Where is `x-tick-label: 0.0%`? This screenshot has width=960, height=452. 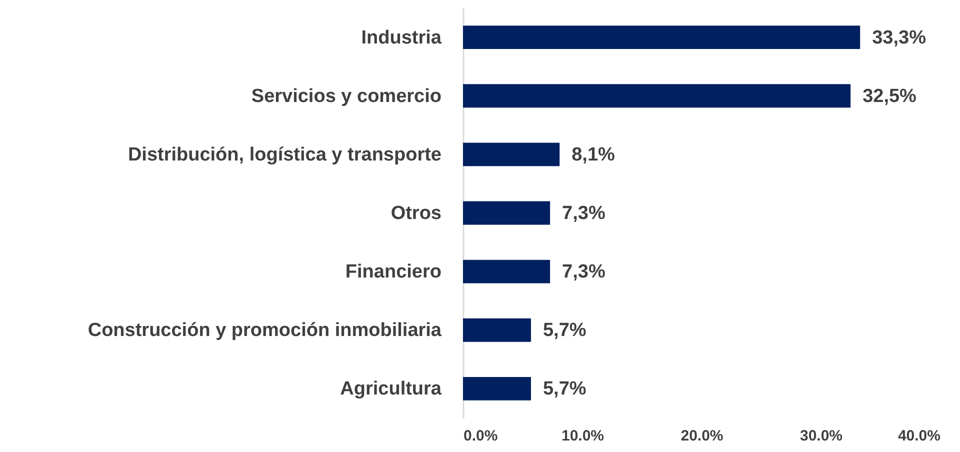
x-tick-label: 0.0% is located at coordinates (481, 436).